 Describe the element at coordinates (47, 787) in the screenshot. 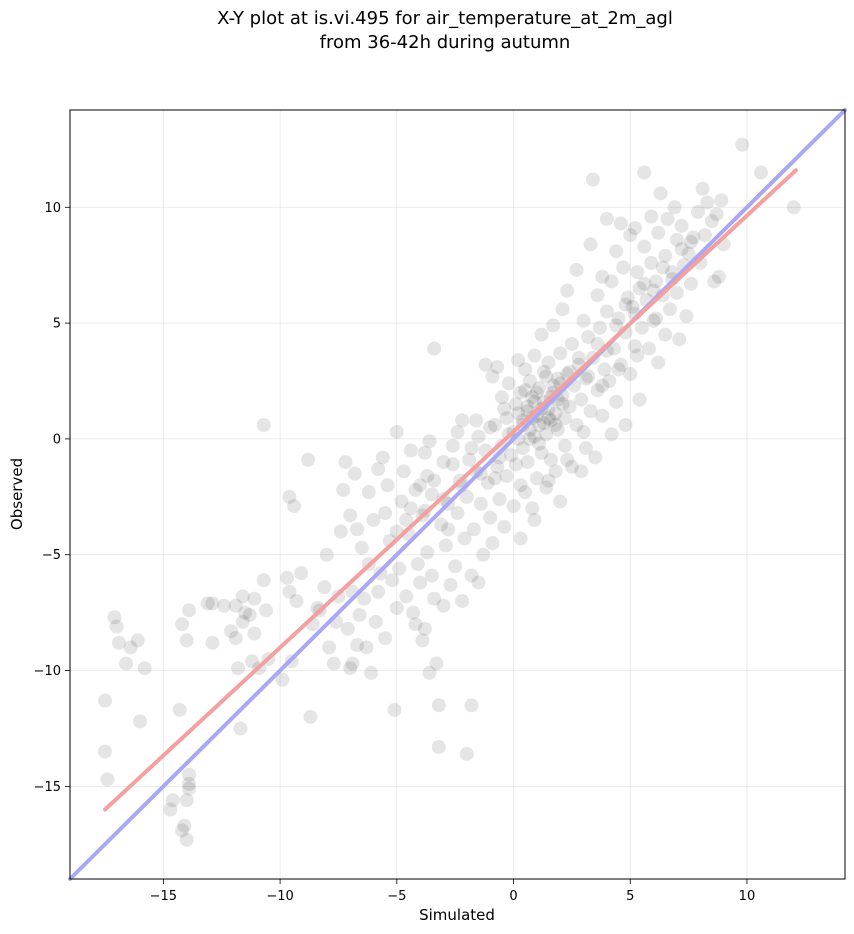

I see `y-tick-label: −15` at that location.